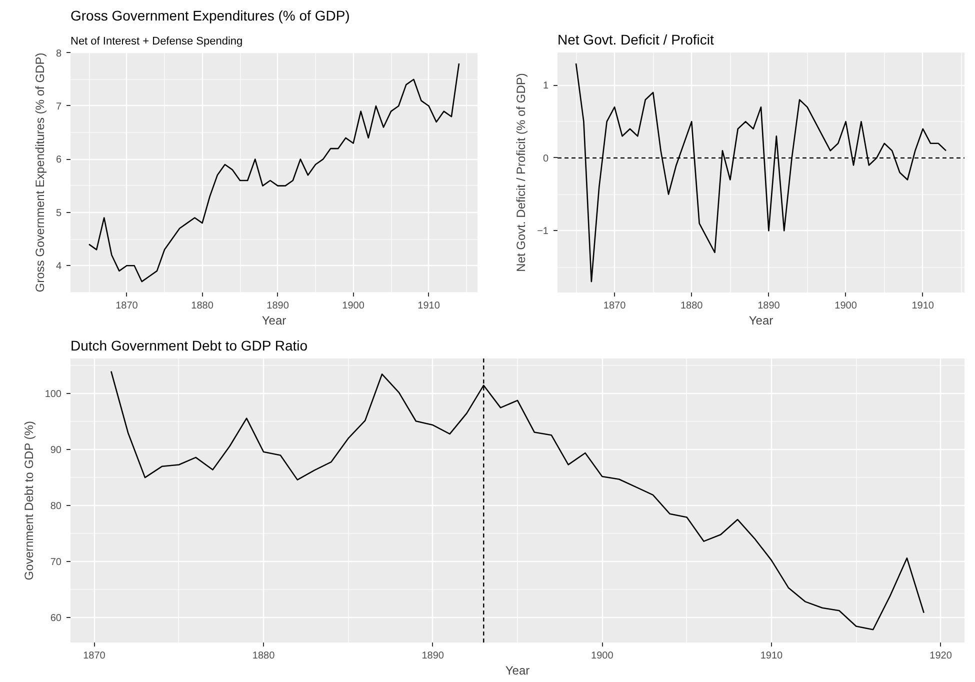 Image resolution: width=975 pixels, height=682 pixels. What do you see at coordinates (545, 86) in the screenshot?
I see `y-tick-label: 1` at bounding box center [545, 86].